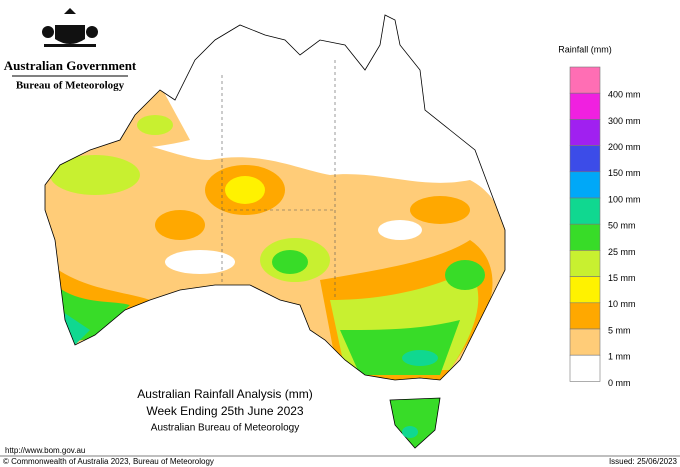 This screenshot has width=680, height=467. Describe the element at coordinates (624, 147) in the screenshot. I see `legend-label: 200 mm` at that location.